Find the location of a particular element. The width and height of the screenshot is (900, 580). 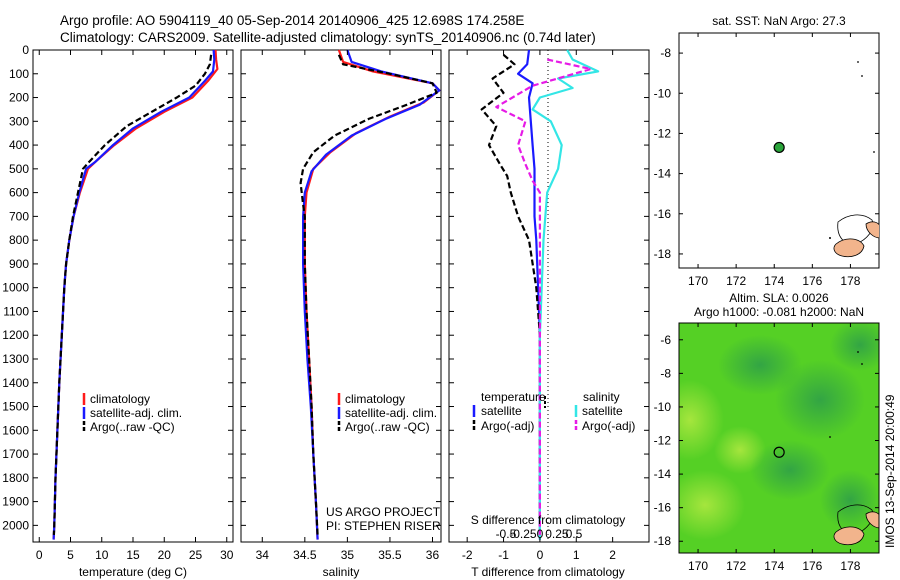

s-tick-label: 0.5 is located at coordinates (574, 534).